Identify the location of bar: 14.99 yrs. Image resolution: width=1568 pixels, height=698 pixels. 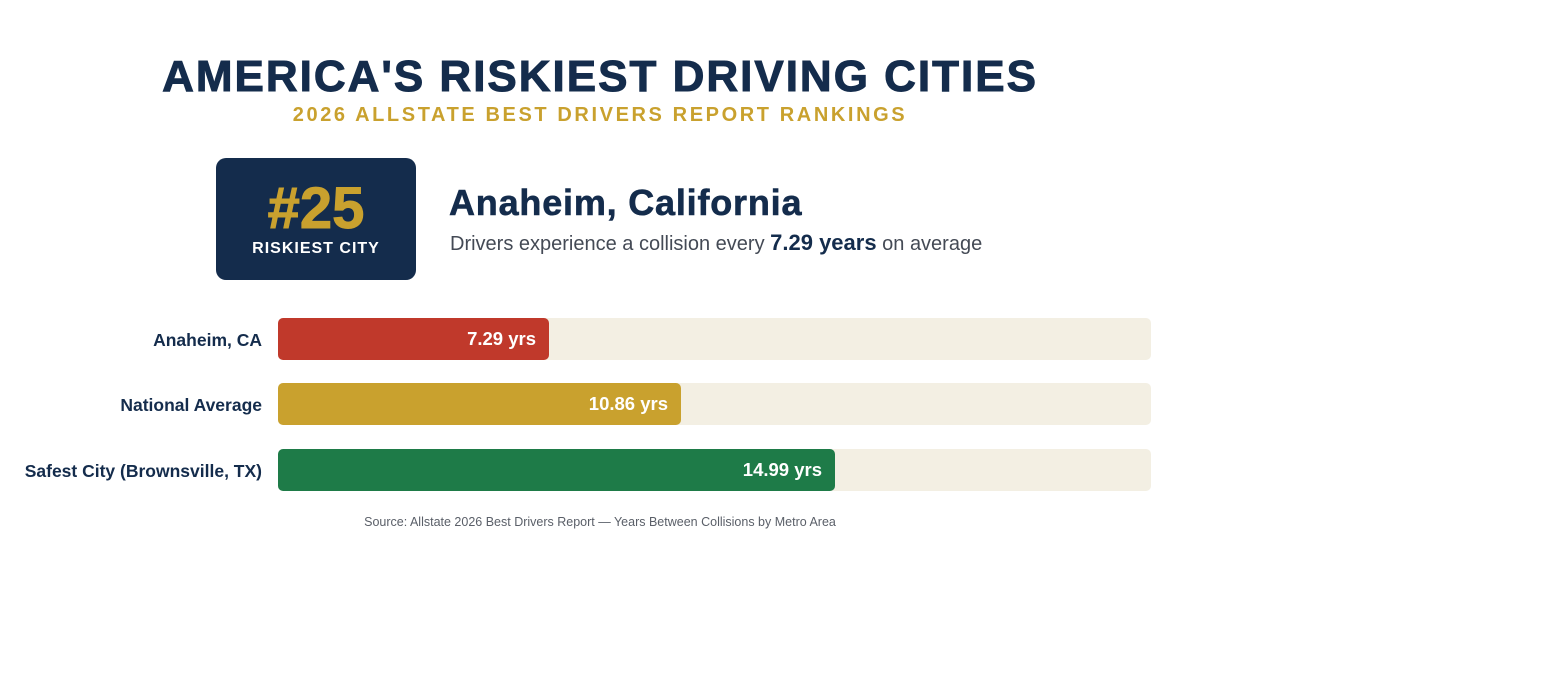
(556, 470).